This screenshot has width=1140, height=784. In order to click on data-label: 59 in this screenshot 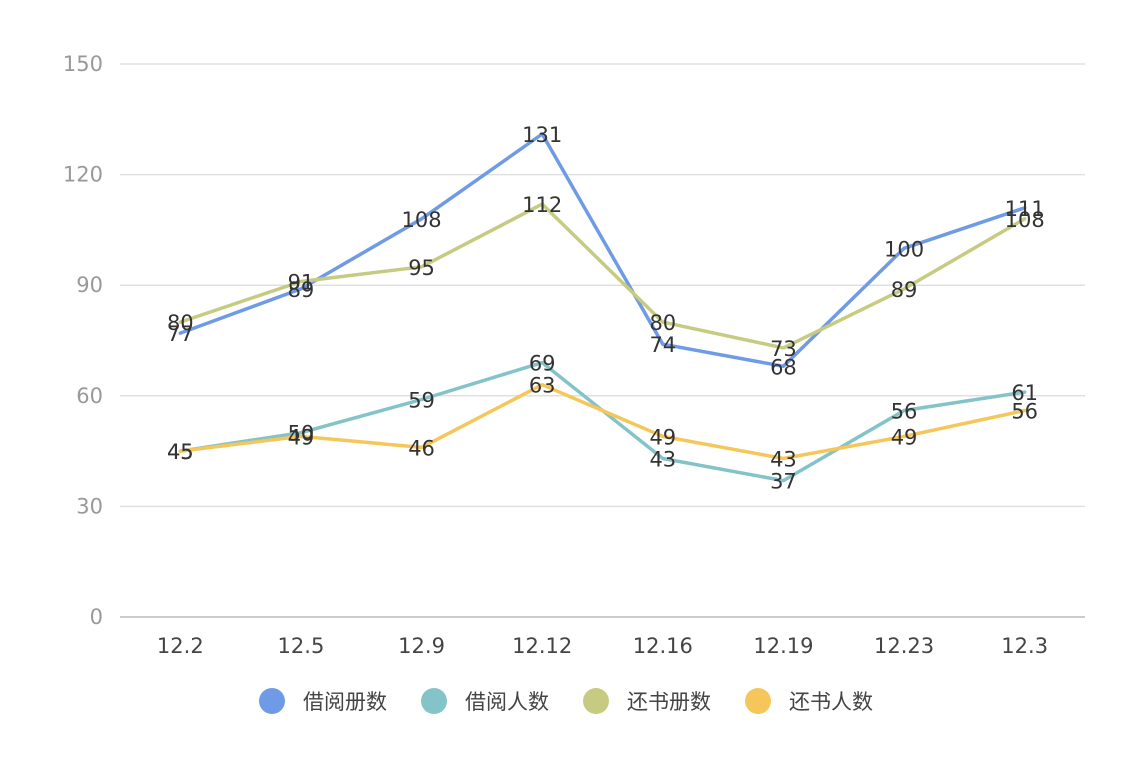, I will do `click(421, 400)`.